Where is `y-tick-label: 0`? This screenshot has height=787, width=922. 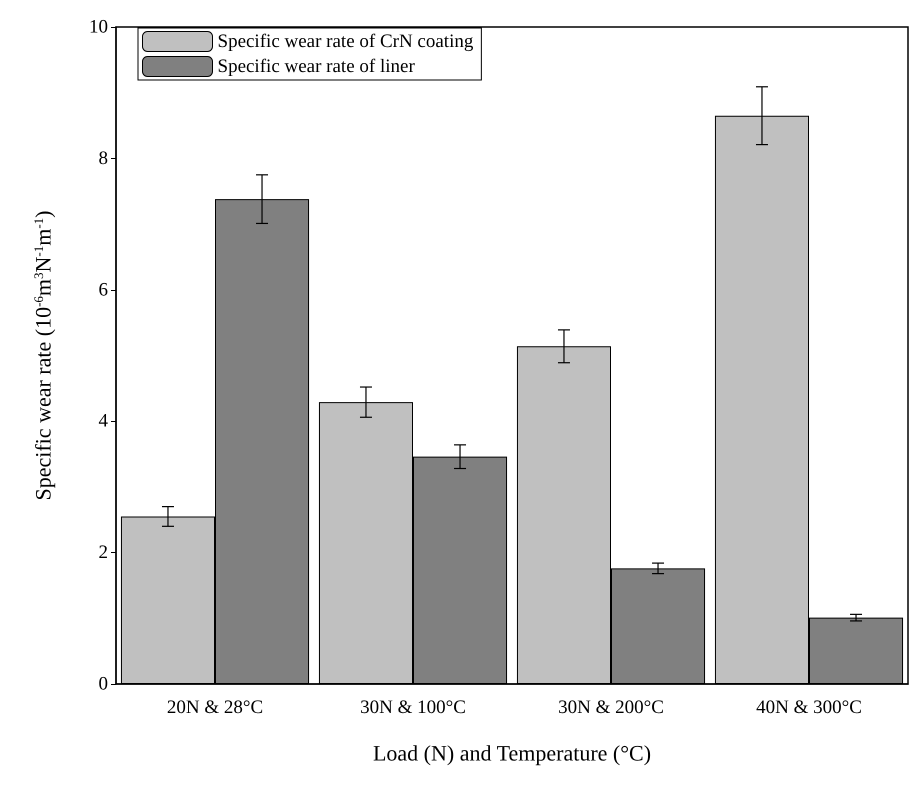 y-tick-label: 0 is located at coordinates (103, 684).